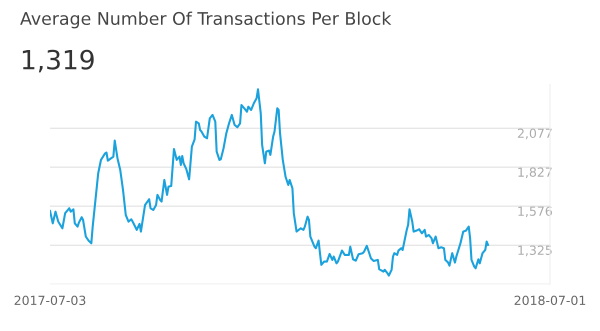 This screenshot has height=331, width=600. What do you see at coordinates (535, 172) in the screenshot?
I see `y-tick-label: 1,827` at bounding box center [535, 172].